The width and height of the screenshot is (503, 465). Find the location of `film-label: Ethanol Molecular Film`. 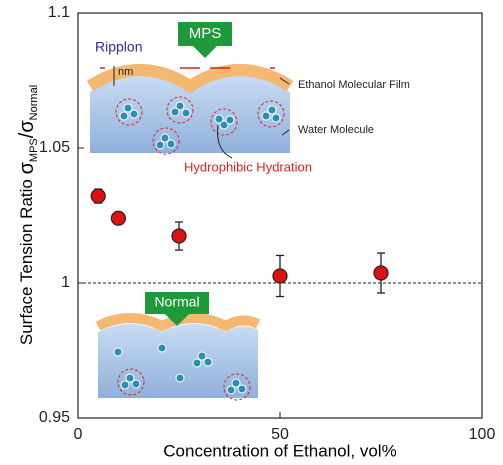

film-label: Ethanol Molecular Film is located at coordinates (354, 85).